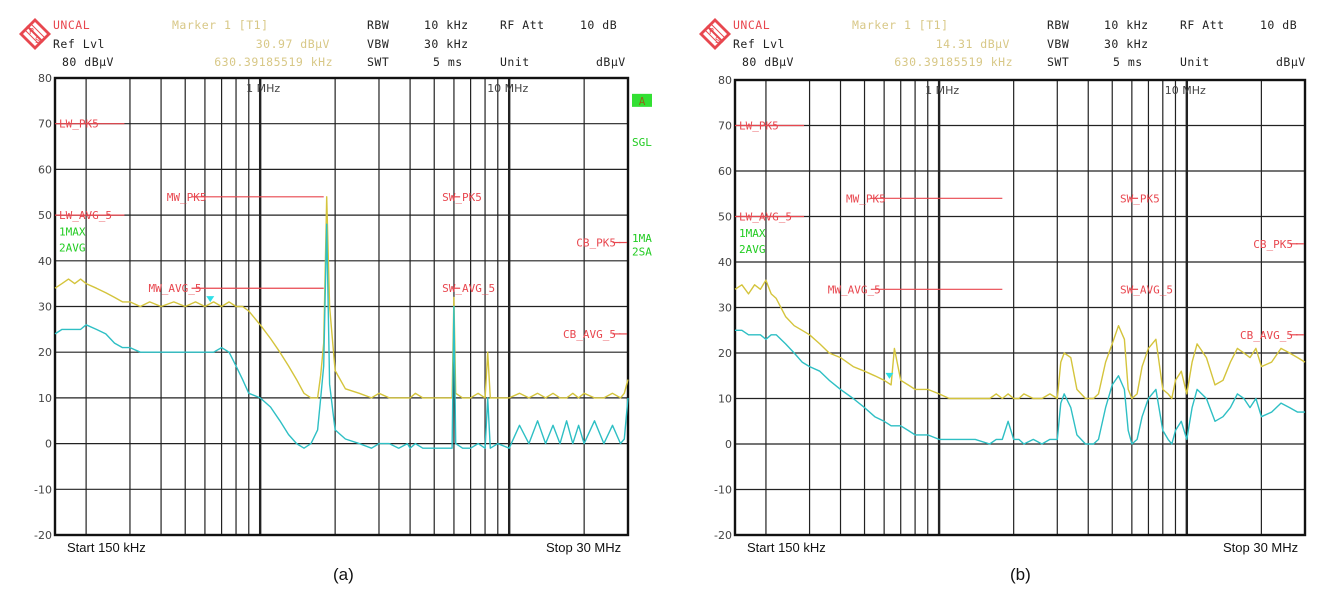 This screenshot has width=1332, height=594. I want to click on svg-text: A, so click(642, 101).